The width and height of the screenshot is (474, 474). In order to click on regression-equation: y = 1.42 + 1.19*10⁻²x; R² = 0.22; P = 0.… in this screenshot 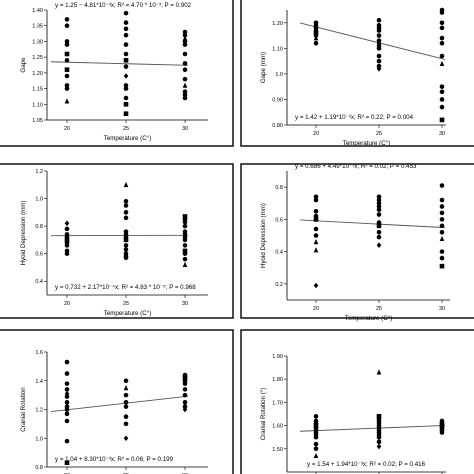, I will do `click(354, 117)`.